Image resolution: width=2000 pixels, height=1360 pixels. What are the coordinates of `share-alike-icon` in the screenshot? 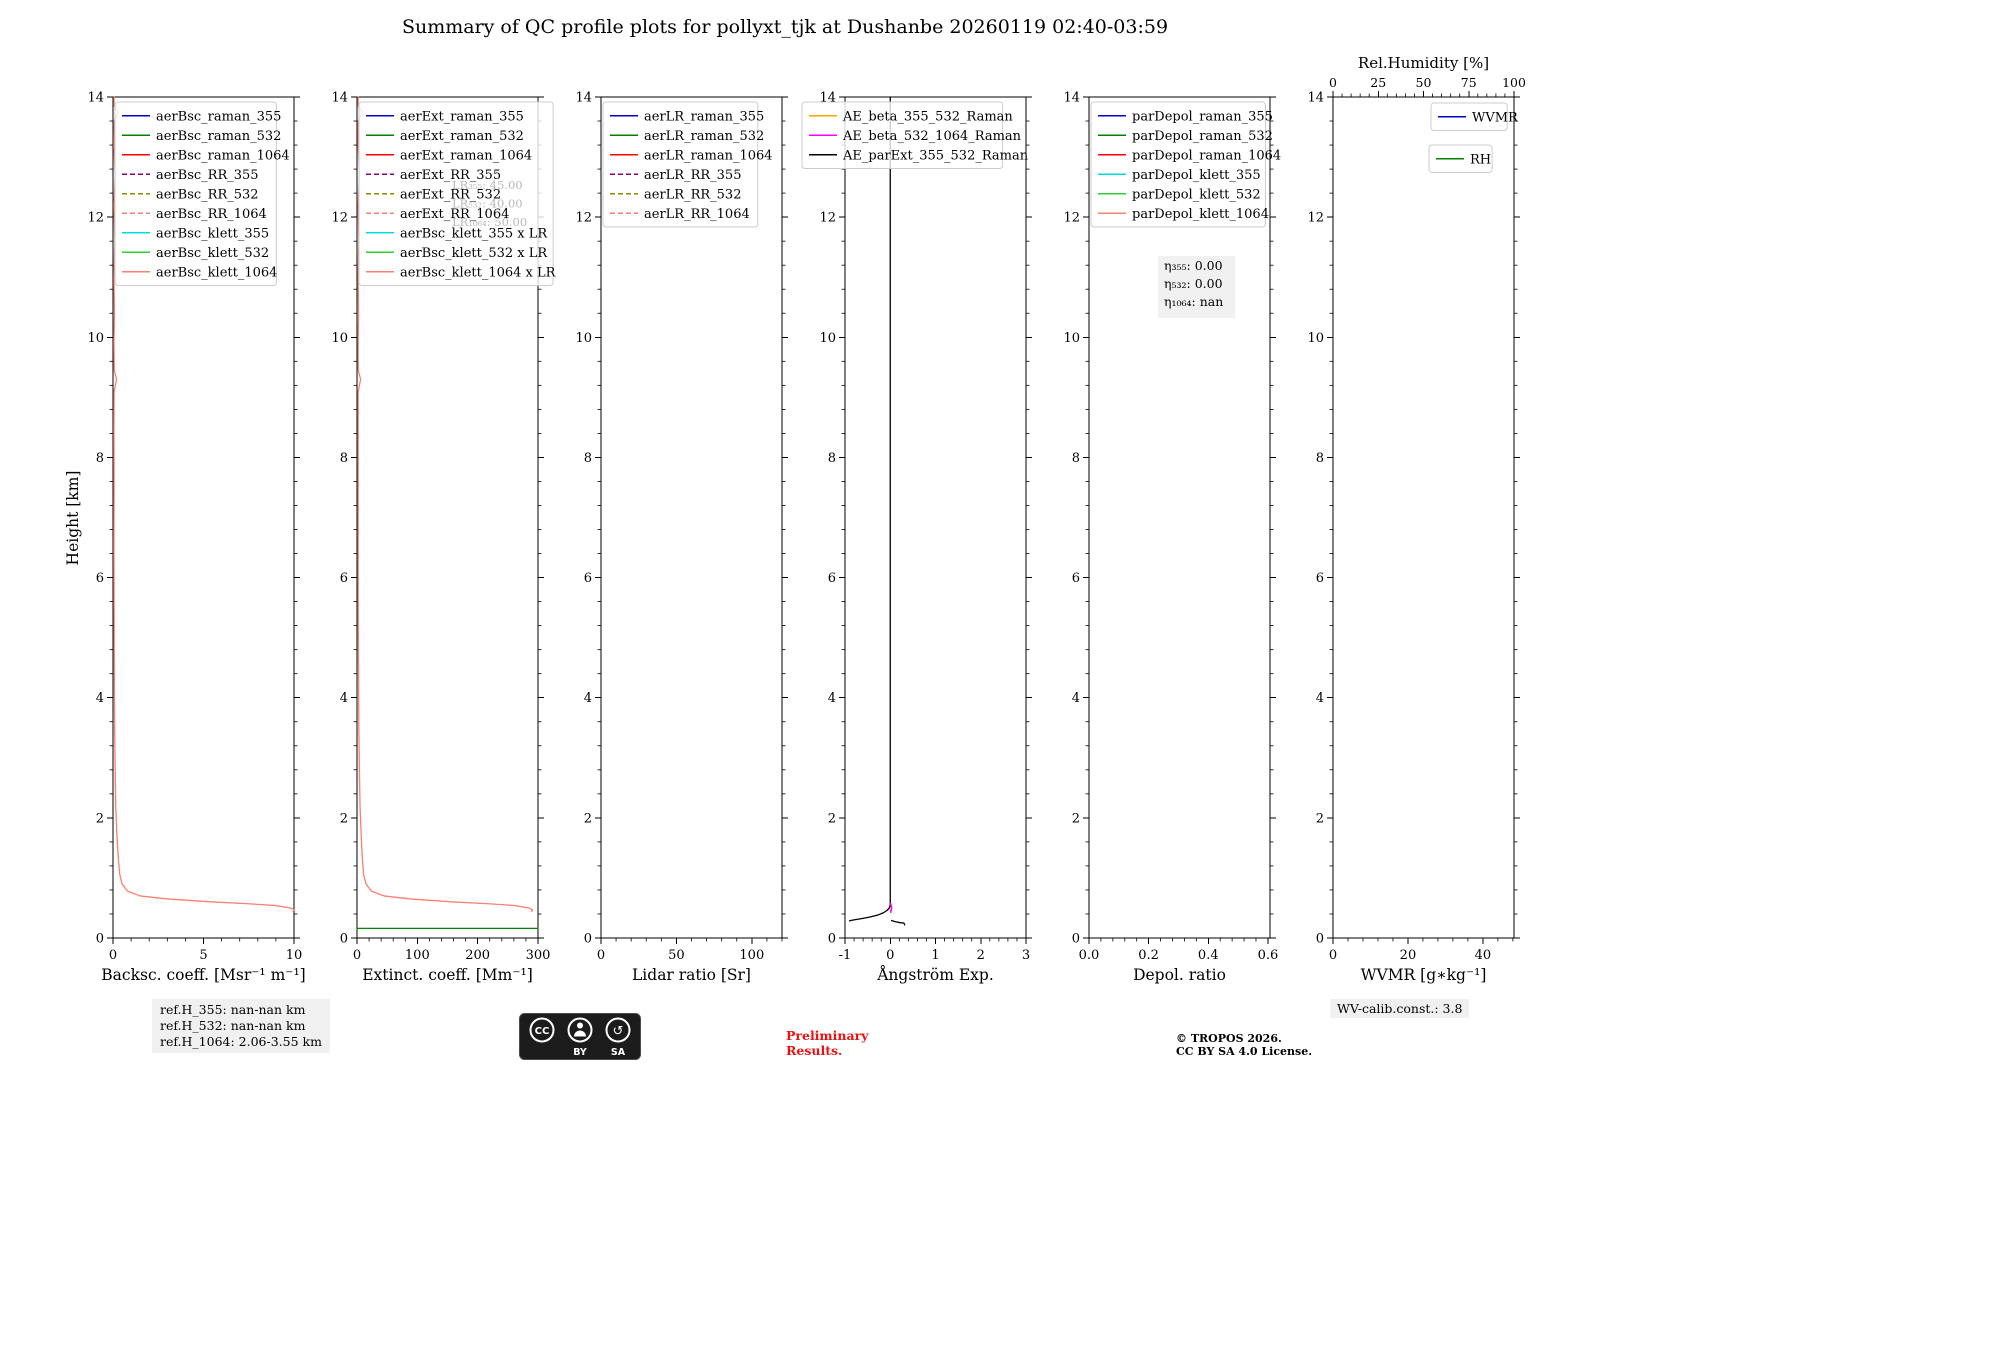 It's located at (618, 1030).